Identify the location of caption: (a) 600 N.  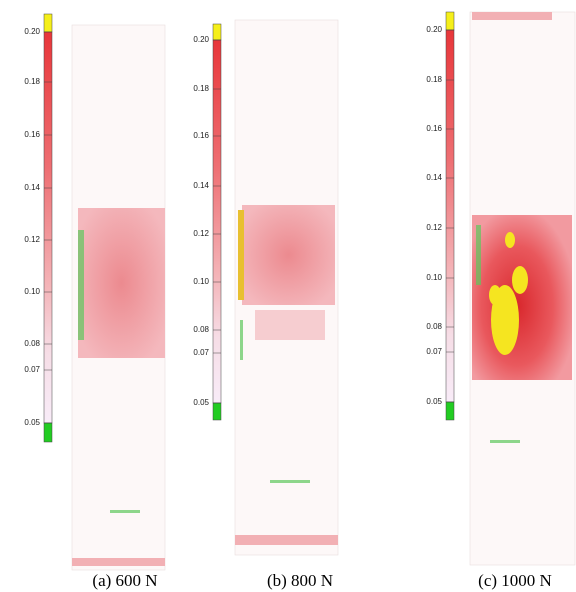
(124, 580).